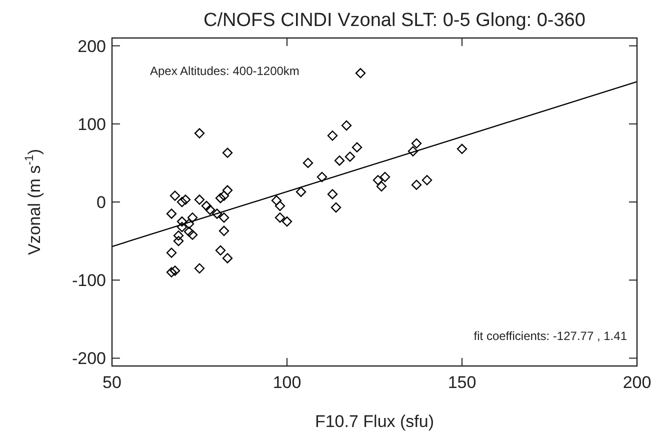 The height and width of the screenshot is (437, 651). What do you see at coordinates (636, 382) in the screenshot?
I see `x-tick-label: 200` at bounding box center [636, 382].